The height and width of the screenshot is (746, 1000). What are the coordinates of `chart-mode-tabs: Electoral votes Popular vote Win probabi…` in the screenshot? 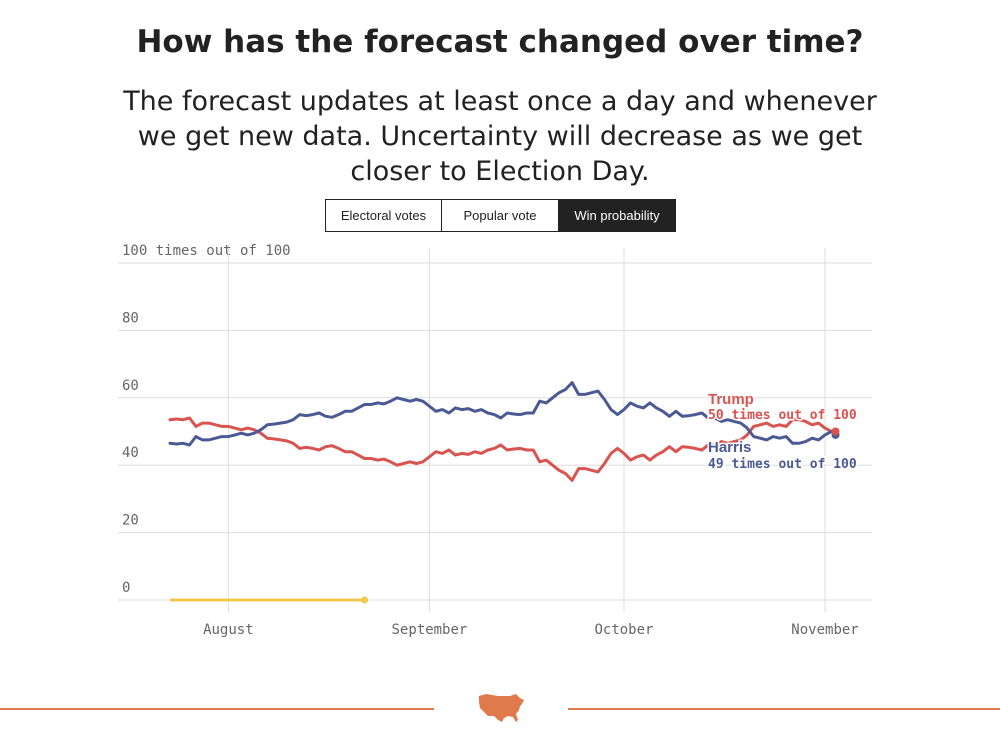 It's located at (500, 215).